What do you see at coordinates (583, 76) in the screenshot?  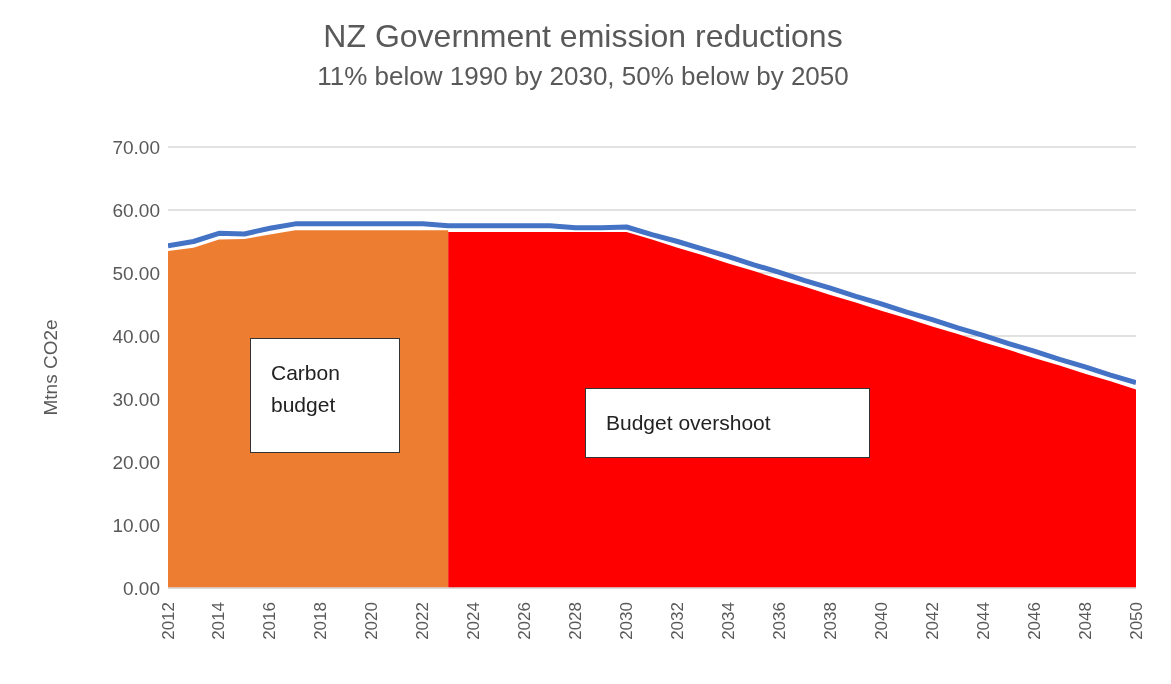 I see `chart-subtitle: 11% below 1990 by 2030, 50% below by 2050` at bounding box center [583, 76].